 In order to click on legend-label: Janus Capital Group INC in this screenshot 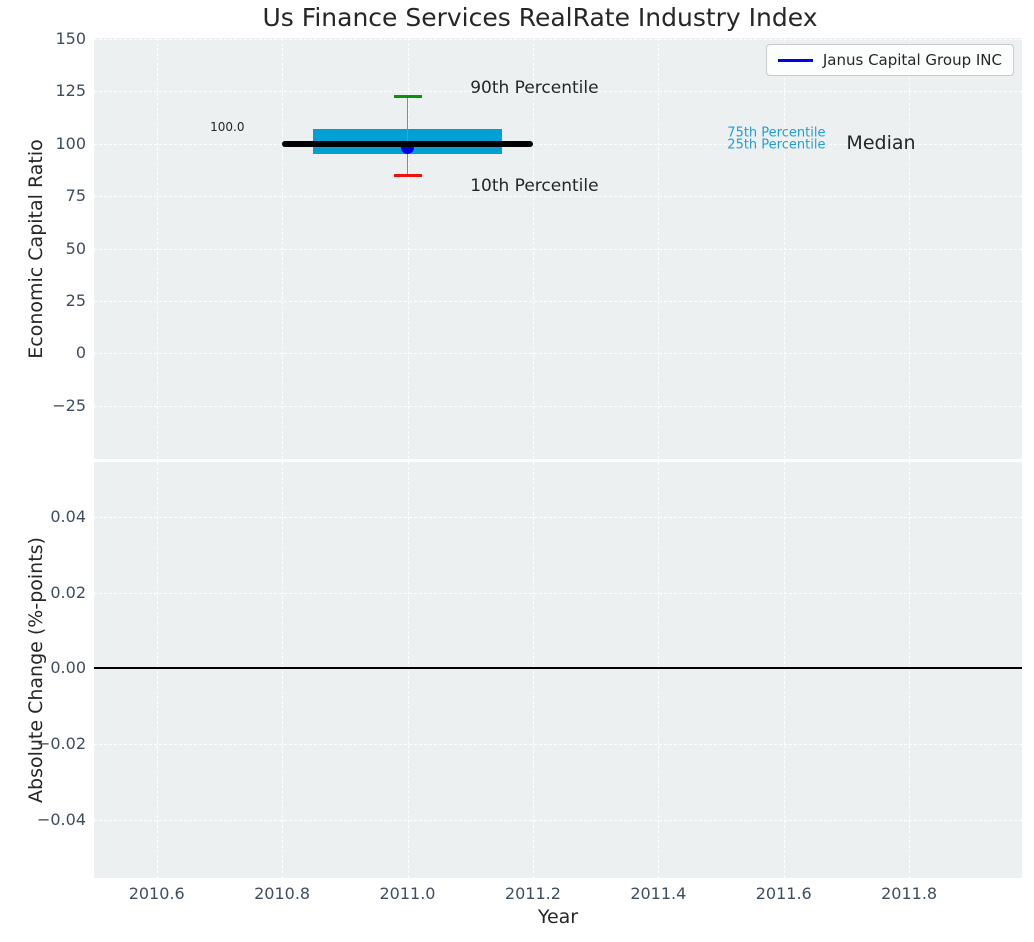, I will do `click(912, 60)`.